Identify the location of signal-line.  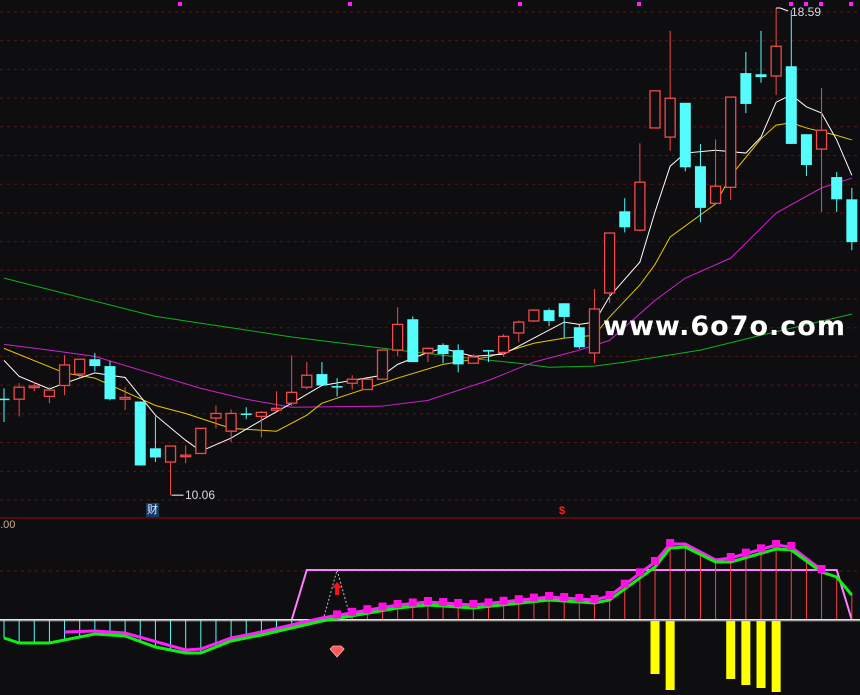
(443, 597).